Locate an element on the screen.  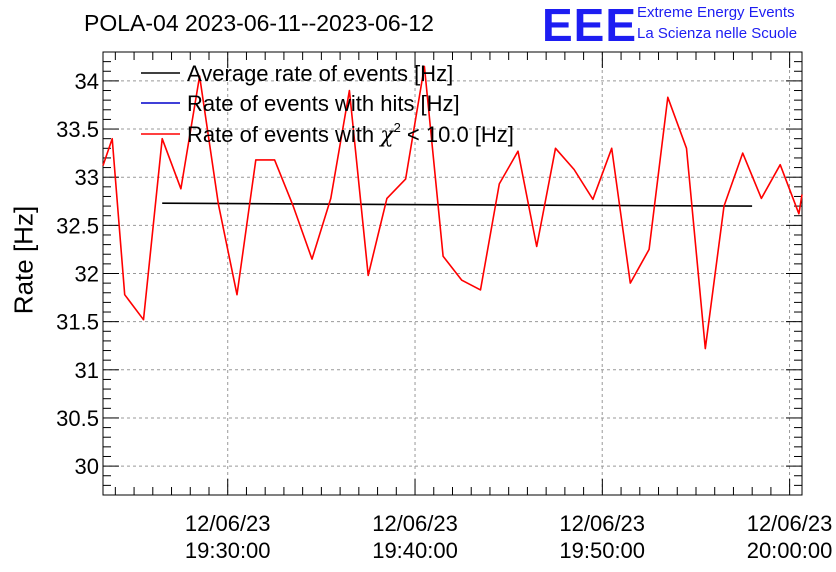
y-tick-label: 32.5 is located at coordinates (77, 225).